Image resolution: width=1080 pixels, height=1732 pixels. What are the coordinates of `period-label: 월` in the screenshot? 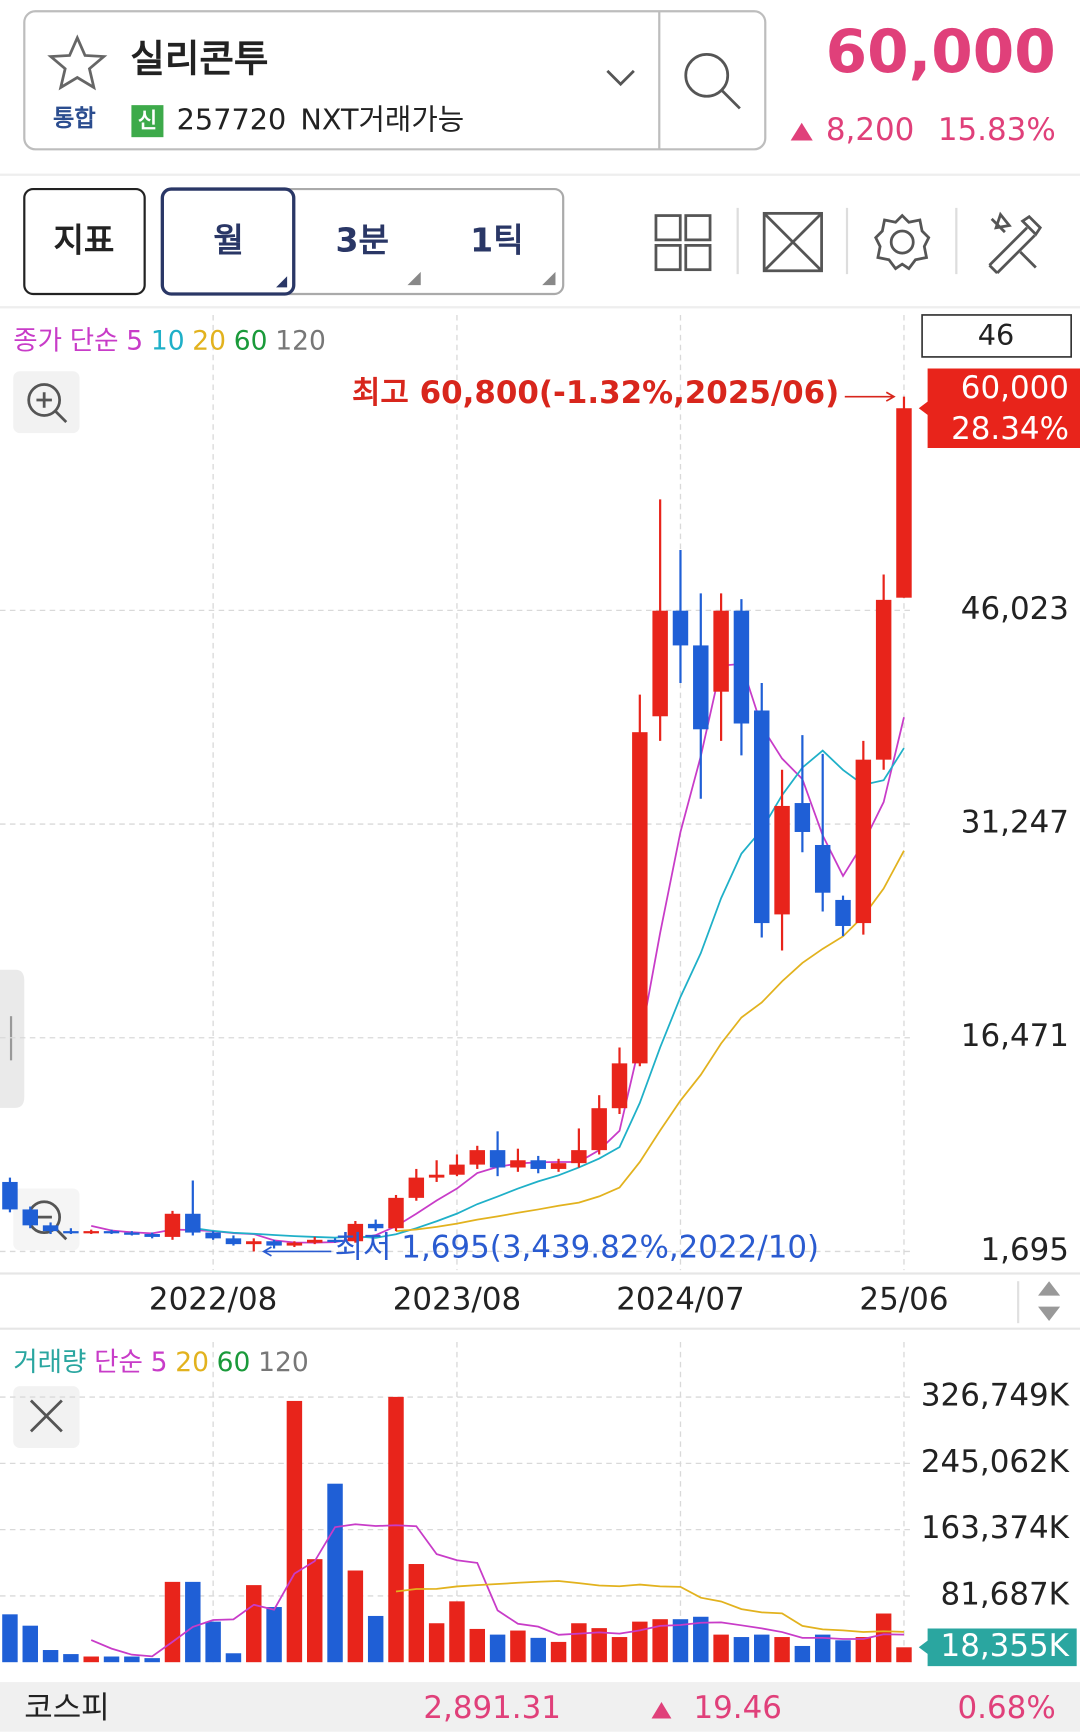 It's located at (228, 240).